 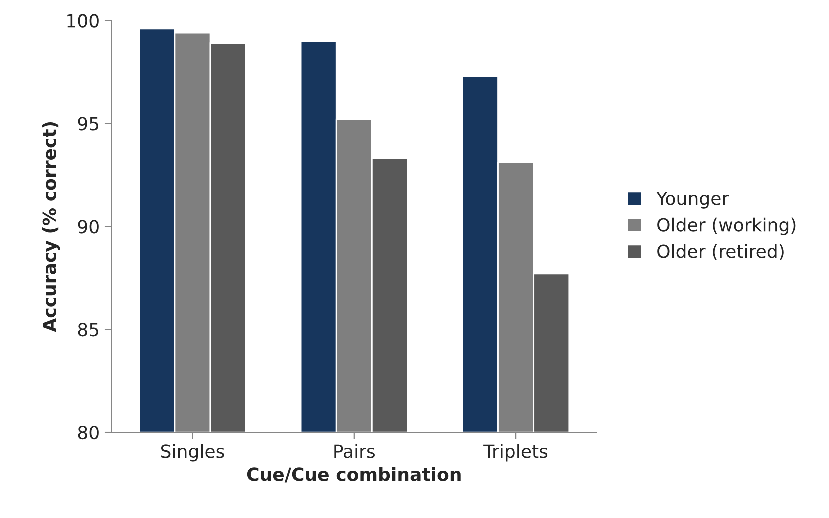 What do you see at coordinates (88, 330) in the screenshot?
I see `y-tick-label: 85` at bounding box center [88, 330].